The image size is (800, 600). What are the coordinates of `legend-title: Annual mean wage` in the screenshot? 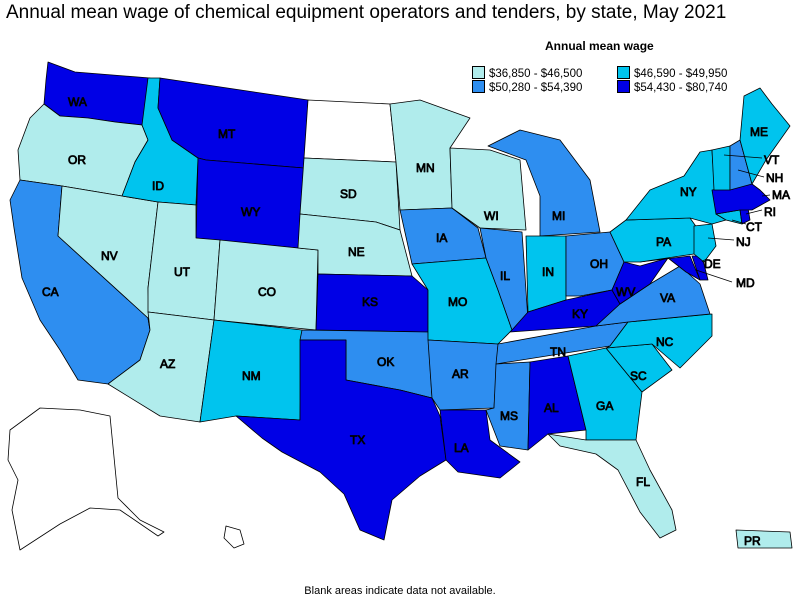 It's located at (599, 46).